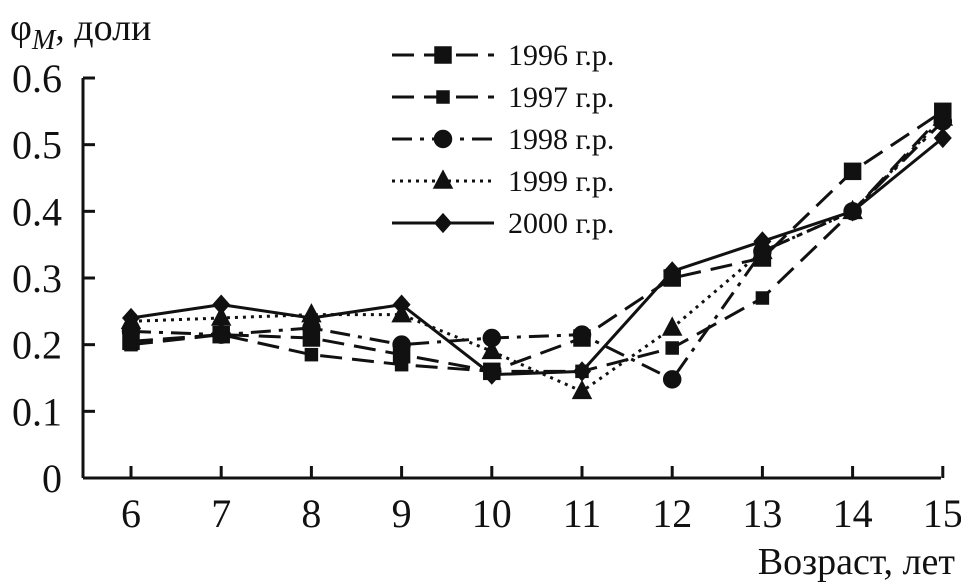 The height and width of the screenshot is (585, 961). What do you see at coordinates (44, 40) in the screenshot?
I see `y-axis-title-subscript: M` at bounding box center [44, 40].